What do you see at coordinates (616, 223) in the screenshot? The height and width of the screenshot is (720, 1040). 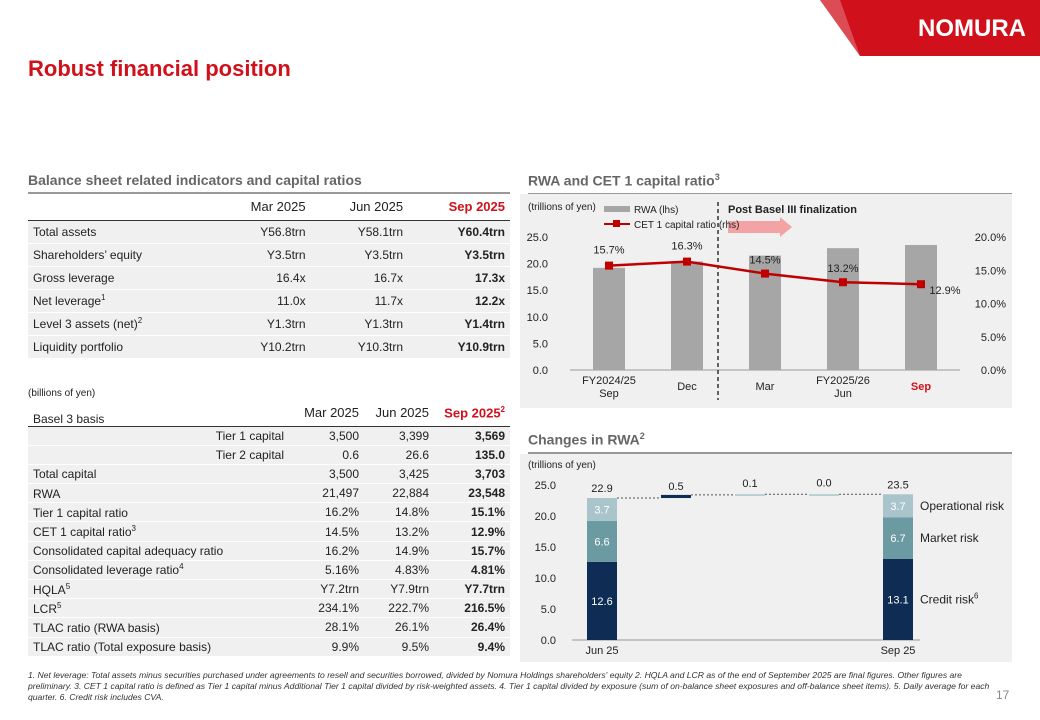 I see `legend-swatch-cet1` at bounding box center [616, 223].